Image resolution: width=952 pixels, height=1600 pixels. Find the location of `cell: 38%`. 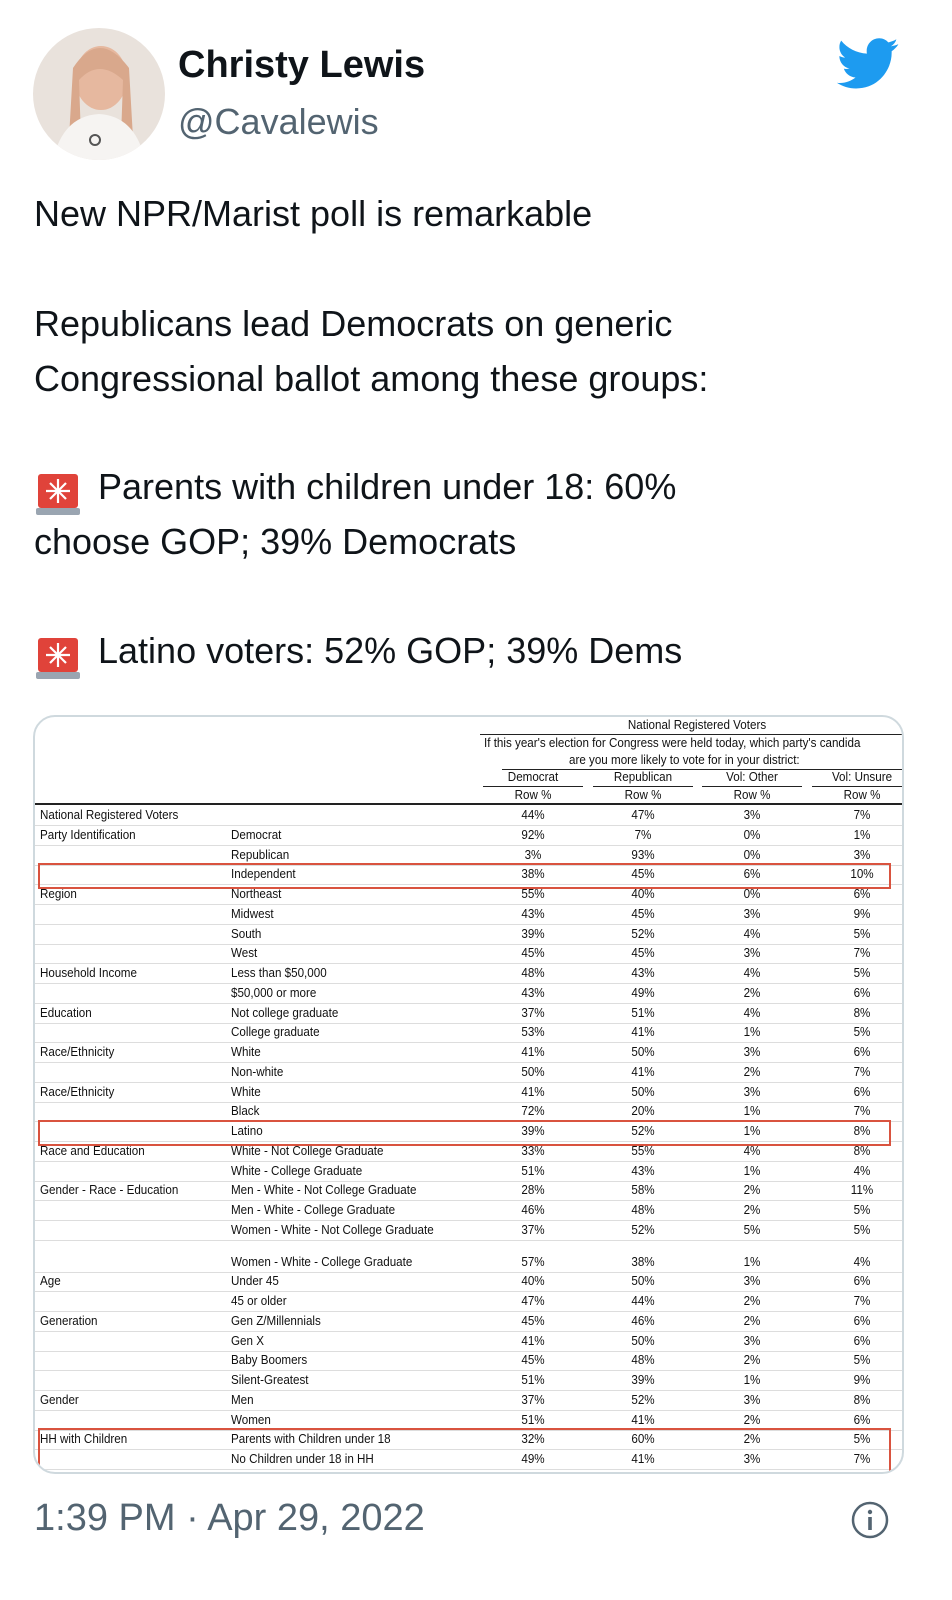

cell: 38% is located at coordinates (533, 874).